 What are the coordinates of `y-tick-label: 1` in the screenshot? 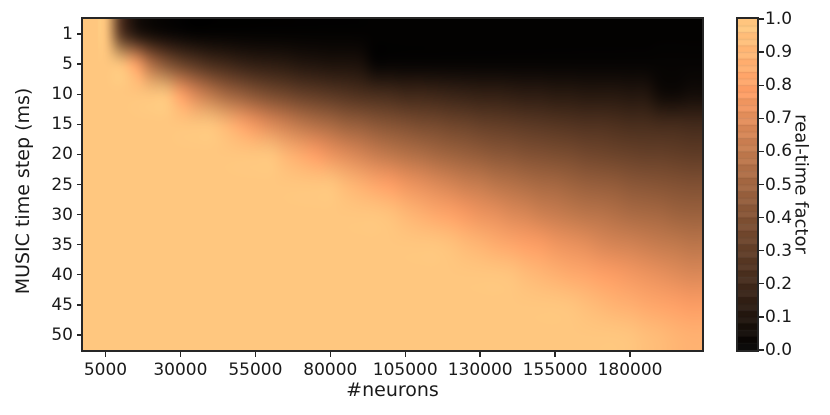 It's located at (67, 34).